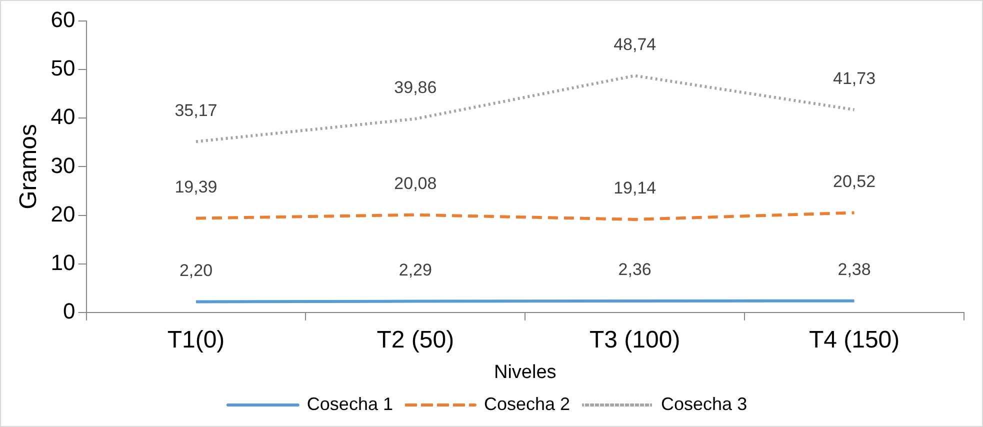  Describe the element at coordinates (854, 340) in the screenshot. I see `x-tick-label: T4 (150)` at that location.